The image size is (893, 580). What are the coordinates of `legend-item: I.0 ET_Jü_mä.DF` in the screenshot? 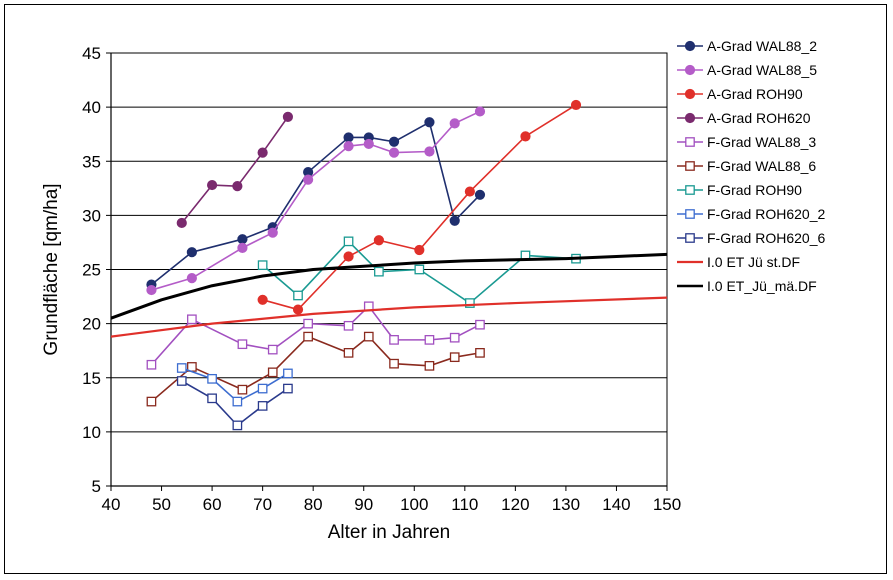 It's located at (747, 286).